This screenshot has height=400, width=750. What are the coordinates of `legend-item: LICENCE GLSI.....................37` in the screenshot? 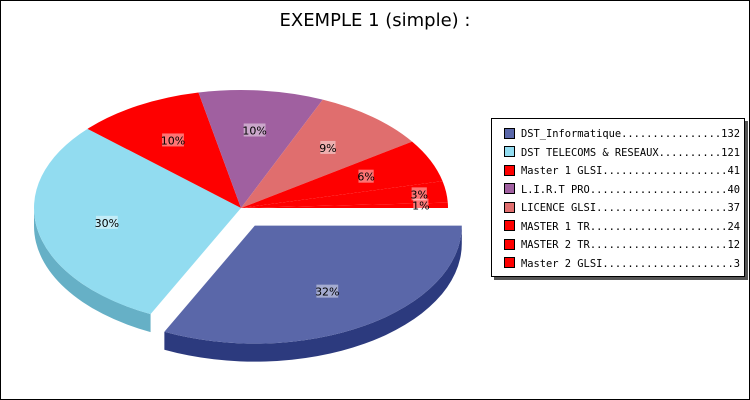 It's located at (622, 208).